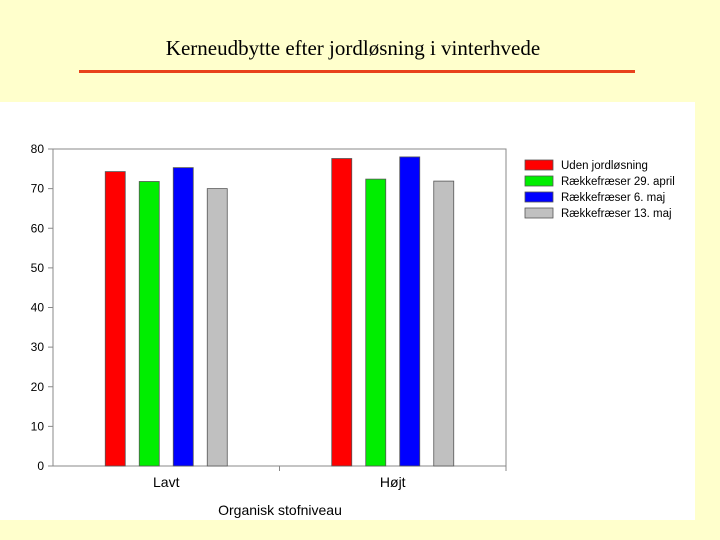 The width and height of the screenshot is (720, 540). Describe the element at coordinates (38, 347) in the screenshot. I see `y-tick-label: 30` at that location.